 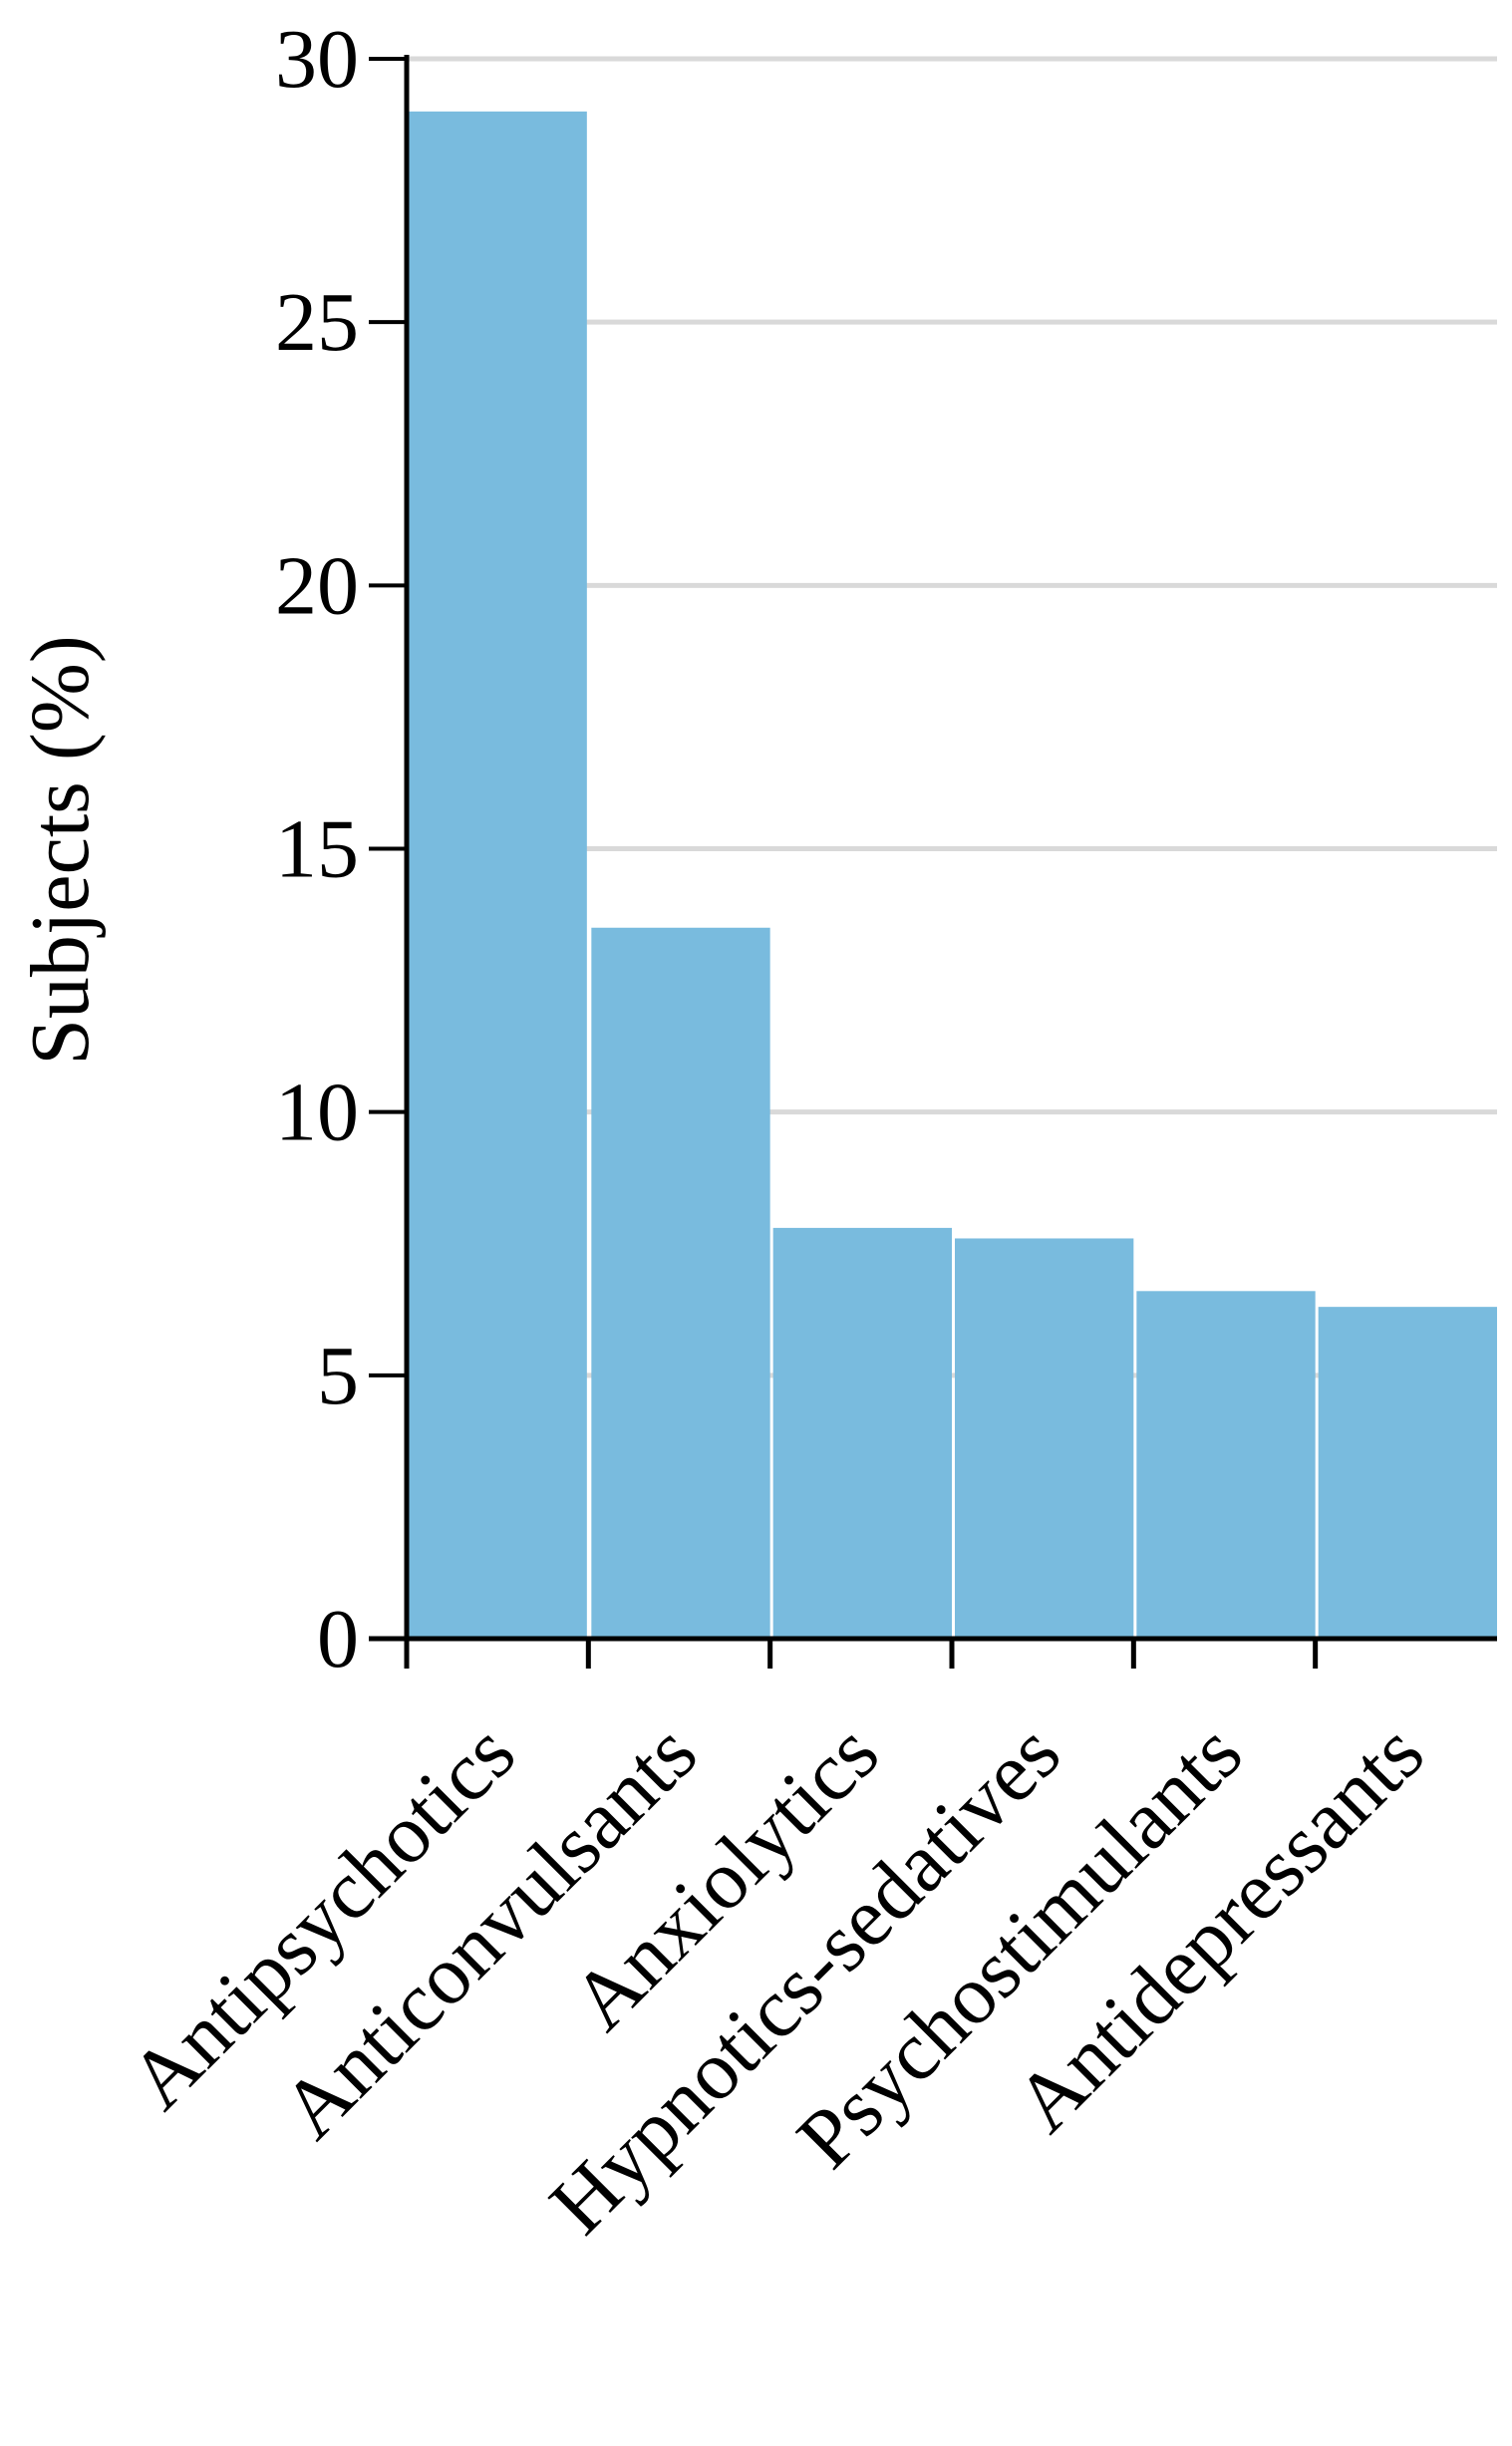 I want to click on bar-anticonvulsants, so click(x=680, y=1283).